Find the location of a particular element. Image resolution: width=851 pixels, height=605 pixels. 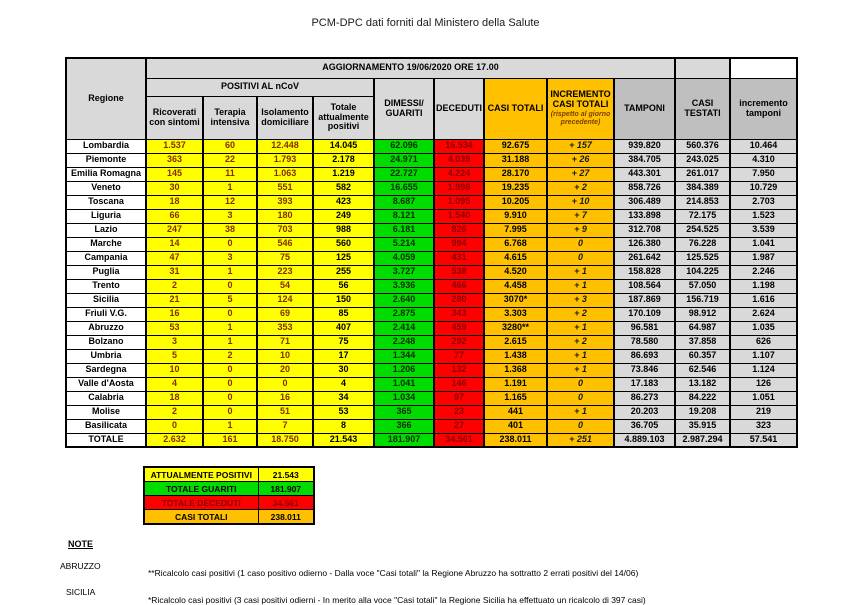

cell-dimessi-guariti: 366 is located at coordinates (404, 426).